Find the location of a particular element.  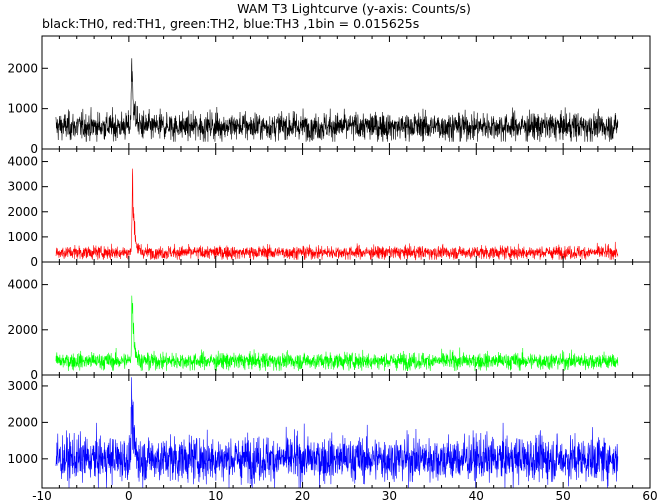

x-tick-label: 60 is located at coordinates (649, 496).